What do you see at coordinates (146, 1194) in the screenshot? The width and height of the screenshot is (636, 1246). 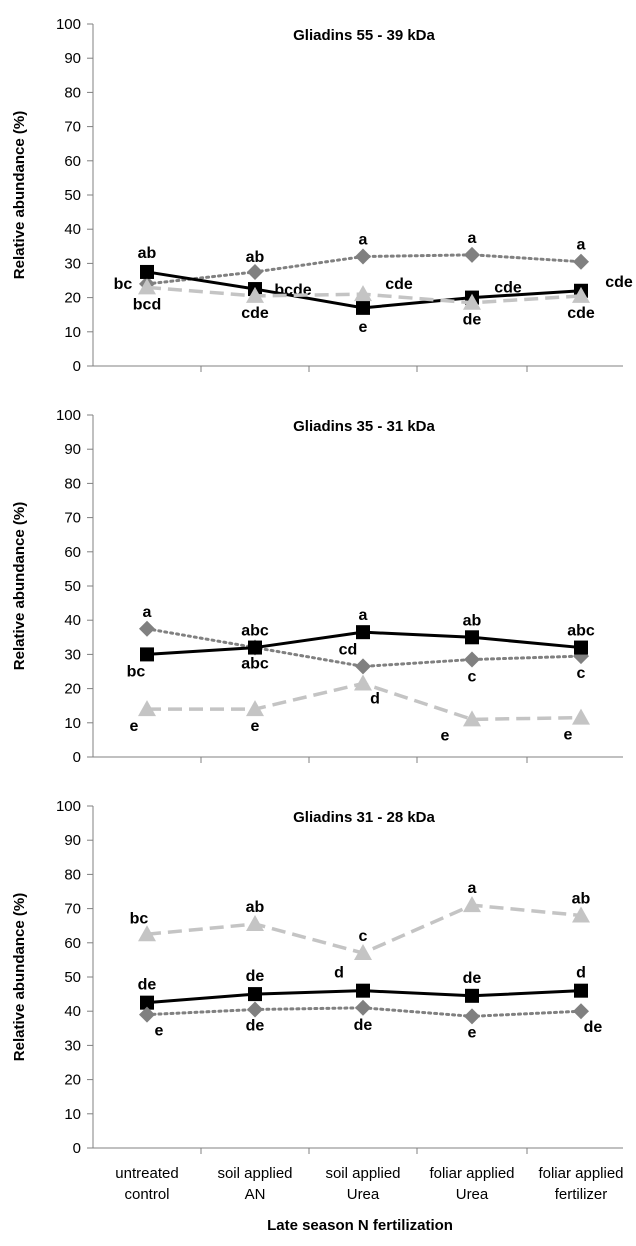 I see `x-category-label-1-line-2: control` at bounding box center [146, 1194].